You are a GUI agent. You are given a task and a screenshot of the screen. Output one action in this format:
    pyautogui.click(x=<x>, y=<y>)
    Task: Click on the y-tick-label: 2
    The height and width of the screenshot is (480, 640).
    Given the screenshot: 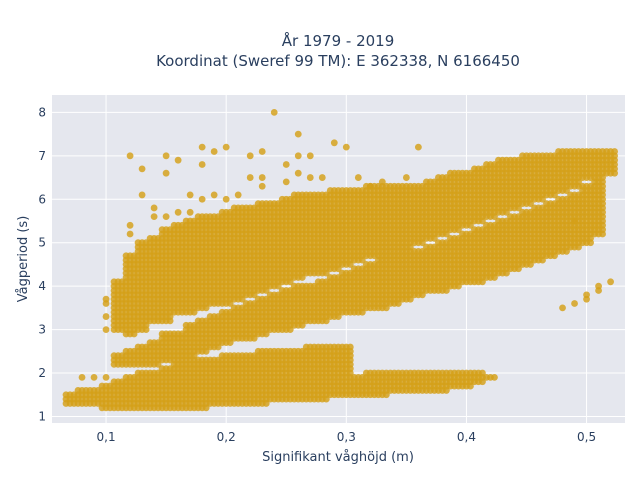 What is the action you would take?
    pyautogui.click(x=42, y=373)
    